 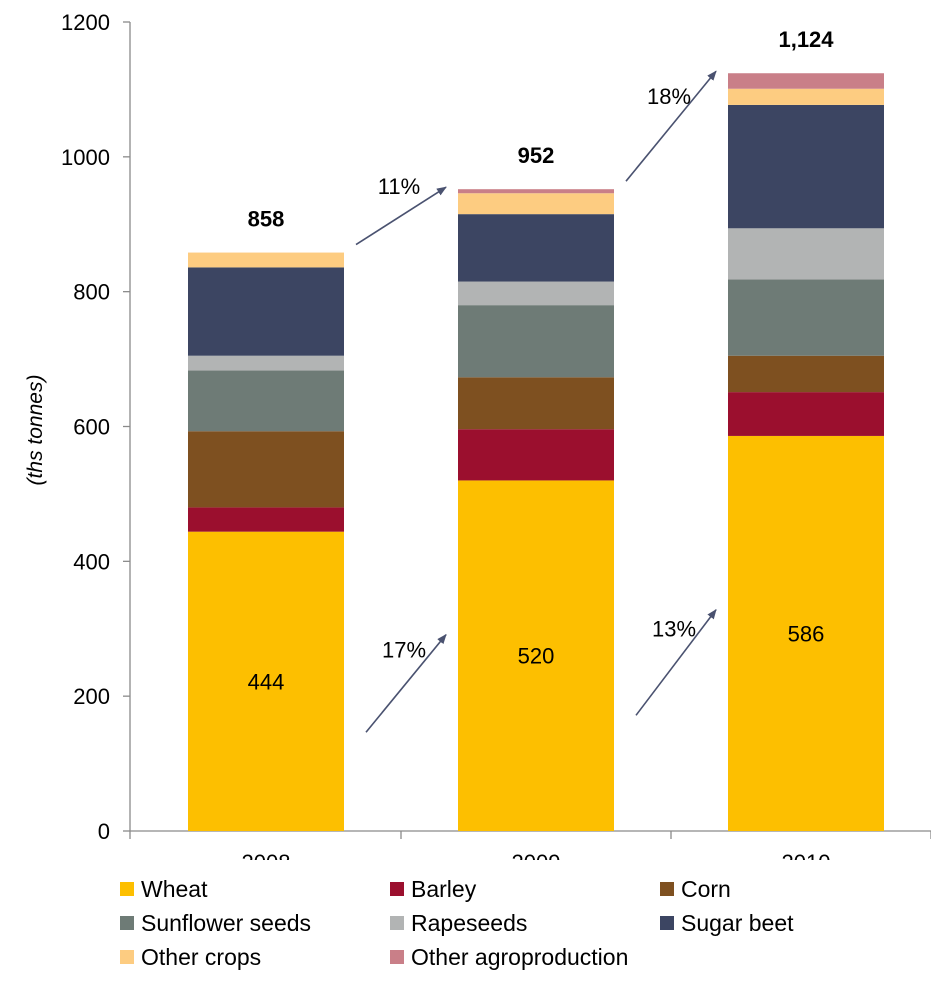 I want to click on y-tick-label: 0, so click(x=104, y=831).